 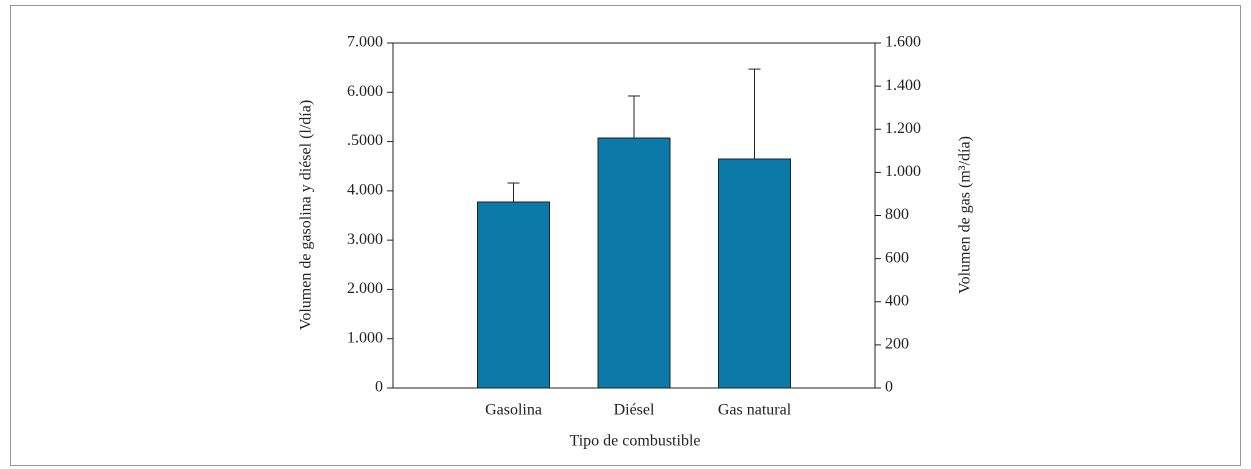 What do you see at coordinates (897, 257) in the screenshot?
I see `y2-tick-label: 600` at bounding box center [897, 257].